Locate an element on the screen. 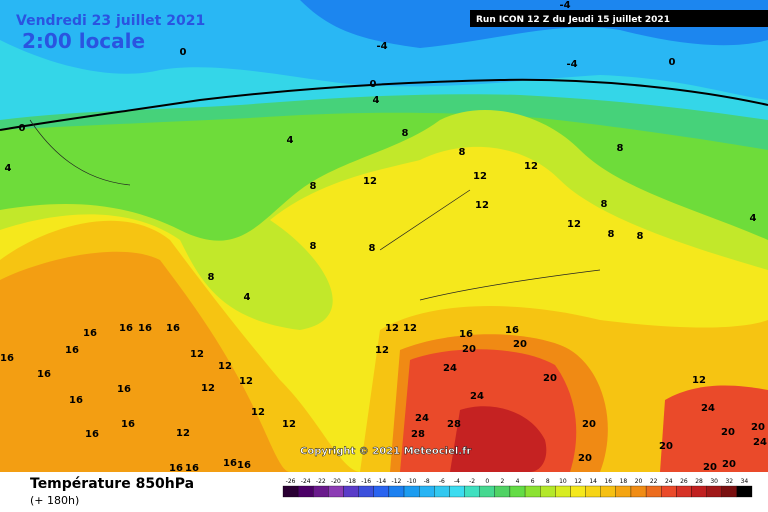 The image size is (768, 512). scale-label: -24 is located at coordinates (306, 481).